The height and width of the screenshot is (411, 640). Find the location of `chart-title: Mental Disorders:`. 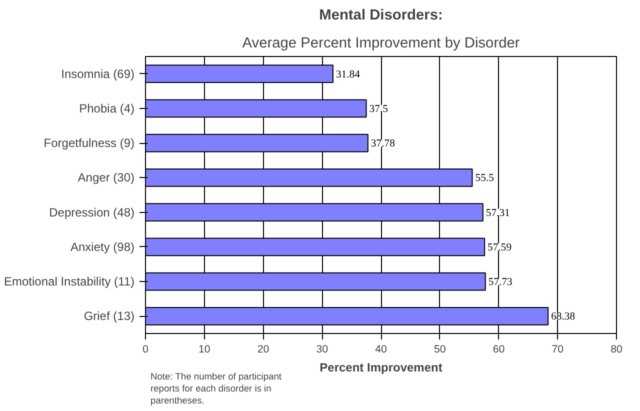

chart-title: Mental Disorders: is located at coordinates (381, 16).